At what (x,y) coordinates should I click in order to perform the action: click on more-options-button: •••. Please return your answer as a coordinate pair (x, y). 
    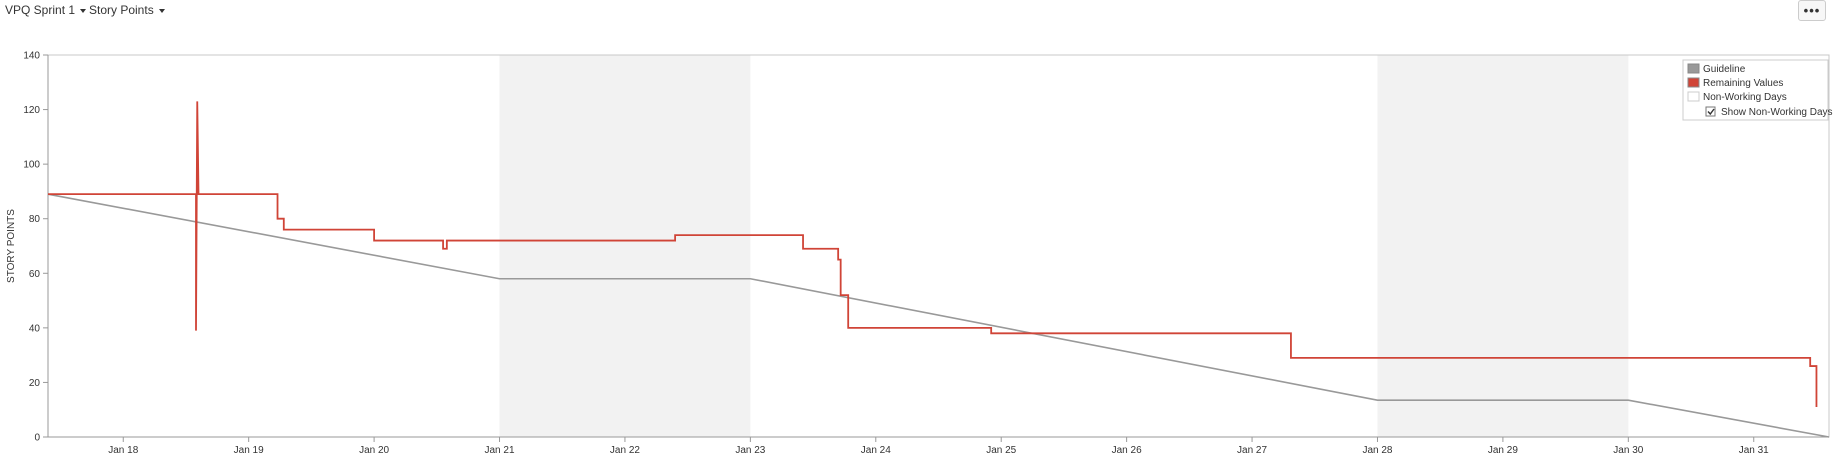
    Looking at the image, I should click on (1812, 10).